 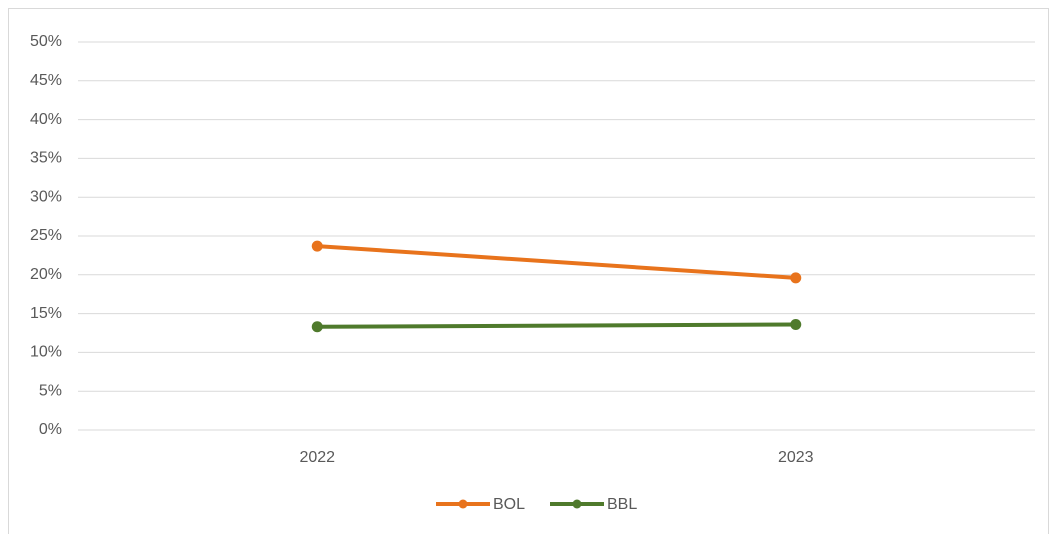 What do you see at coordinates (46, 119) in the screenshot?
I see `y-tick-label: 40%` at bounding box center [46, 119].